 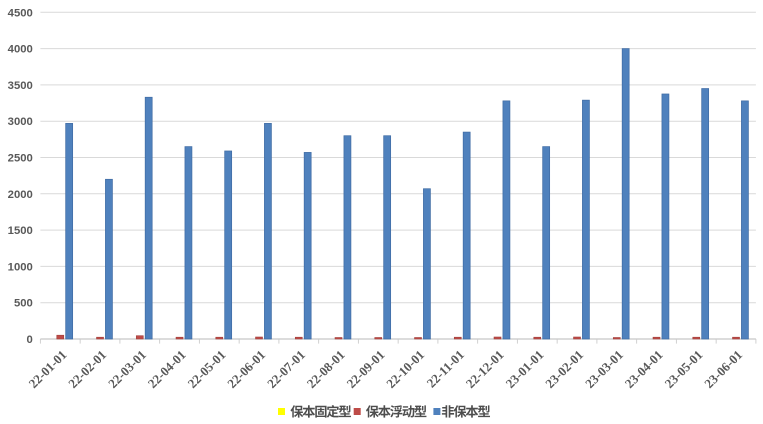 What do you see at coordinates (23, 304) in the screenshot?
I see `svg-text: 500` at bounding box center [23, 304].